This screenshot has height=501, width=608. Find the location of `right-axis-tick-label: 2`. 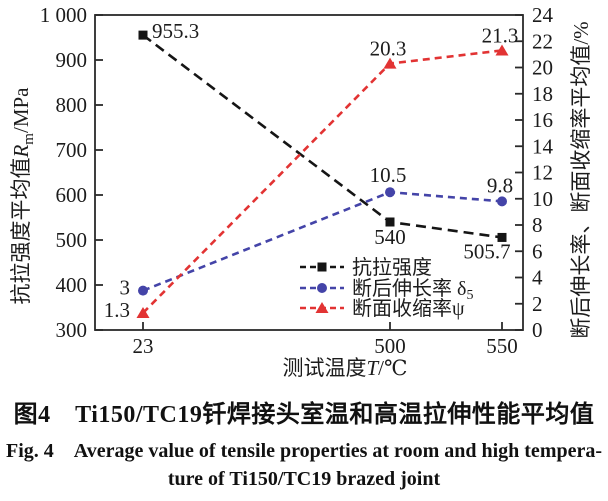

right-axis-tick-label: 2 is located at coordinates (537, 304).